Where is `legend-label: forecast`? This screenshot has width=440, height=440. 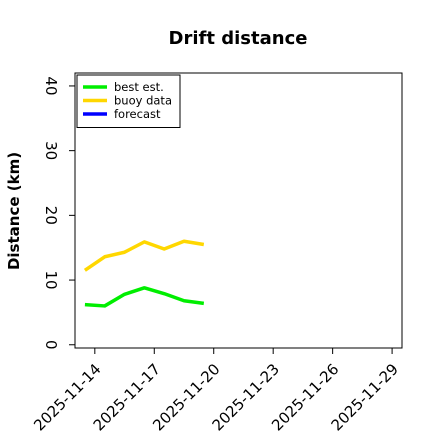
legend-label: forecast is located at coordinates (137, 114).